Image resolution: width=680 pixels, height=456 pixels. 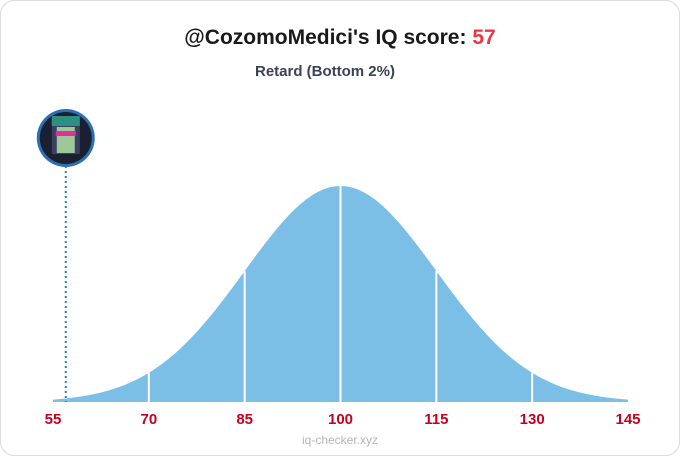 I want to click on x-tick-label: 130, so click(x=532, y=419).